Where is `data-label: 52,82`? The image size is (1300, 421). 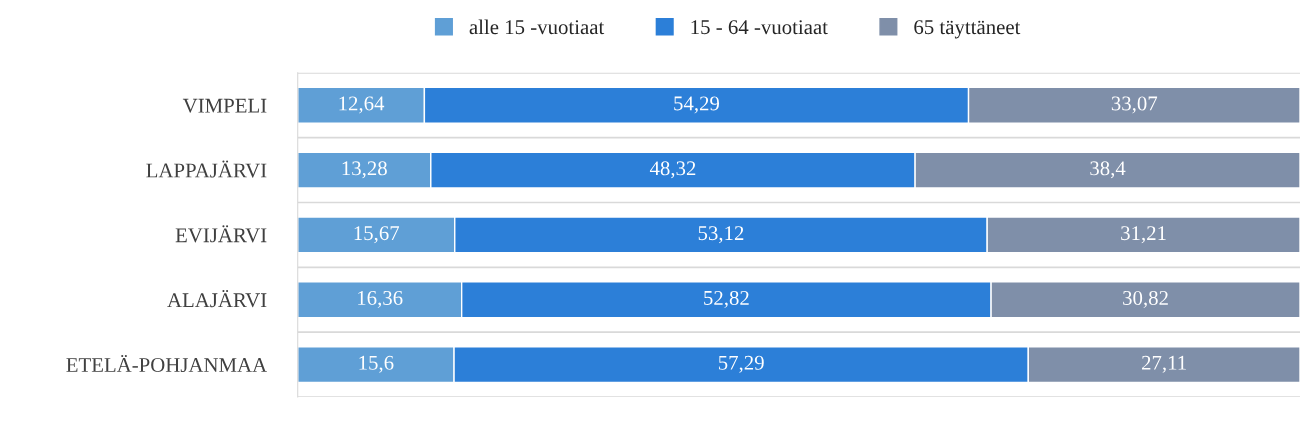 data-label: 52,82 is located at coordinates (726, 299).